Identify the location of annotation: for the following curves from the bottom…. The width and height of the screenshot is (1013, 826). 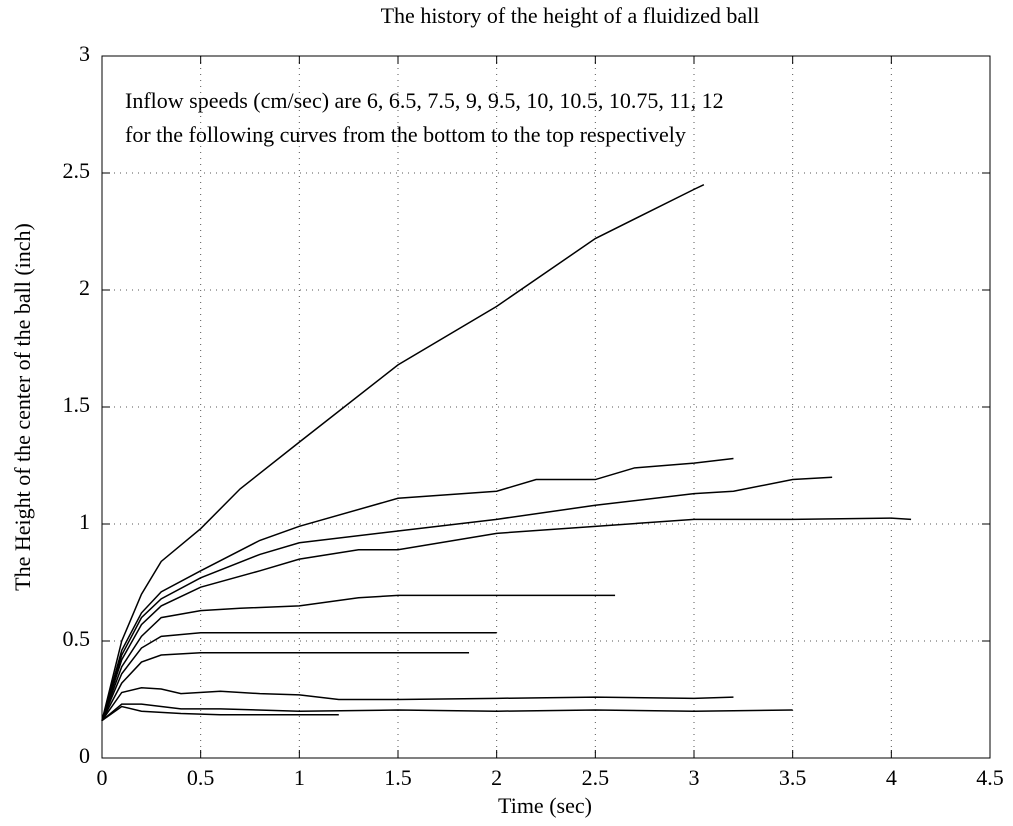
(405, 134).